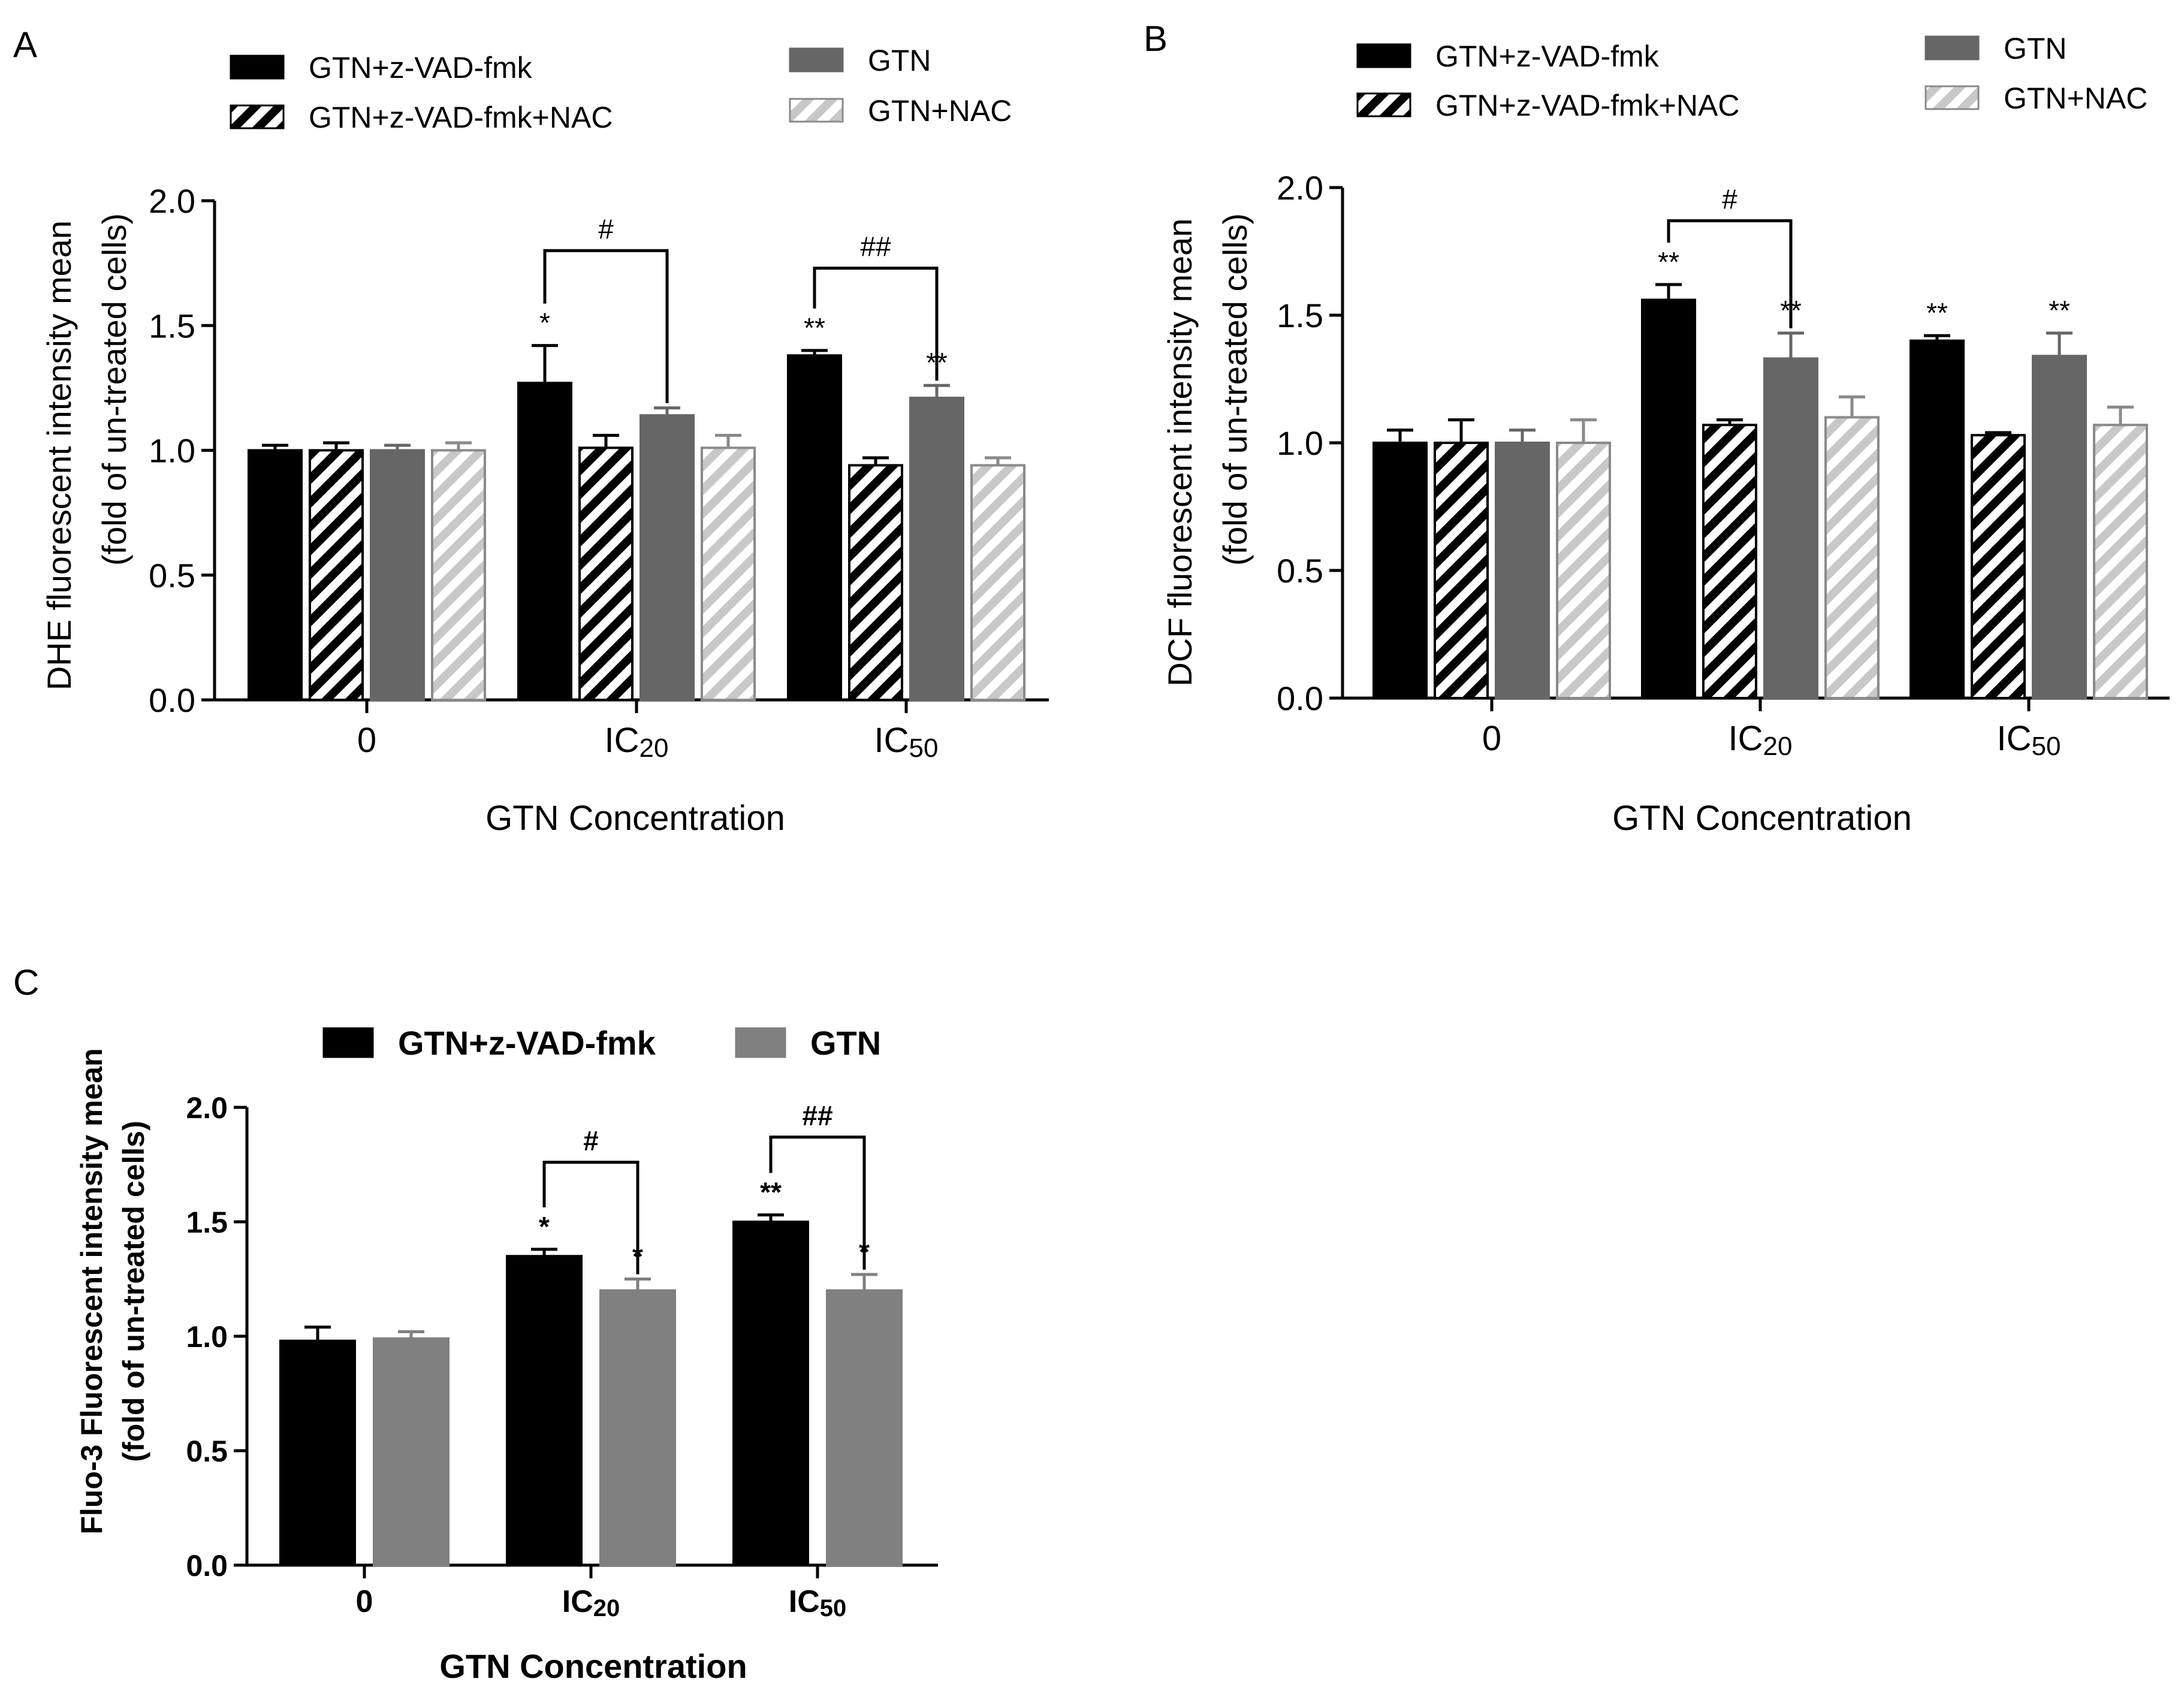 The width and height of the screenshot is (2184, 1688). I want to click on legend-a: GTN+z-VAD-fmk GTN+z-VAD-fmk+NAC GTN GTN+NAC, so click(621, 89).